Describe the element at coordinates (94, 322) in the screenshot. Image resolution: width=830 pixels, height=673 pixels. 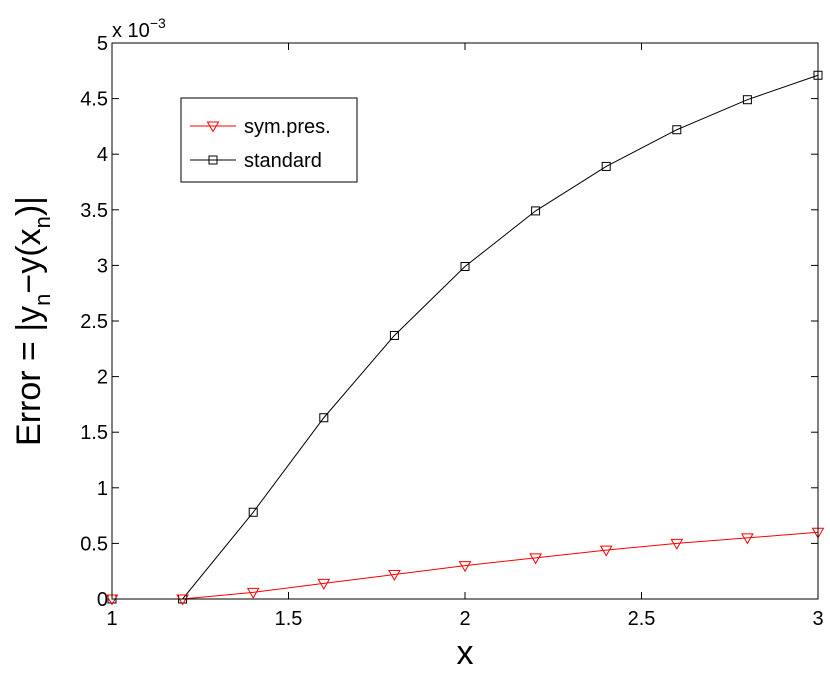
I see `y-tick-label: 2.5` at that location.